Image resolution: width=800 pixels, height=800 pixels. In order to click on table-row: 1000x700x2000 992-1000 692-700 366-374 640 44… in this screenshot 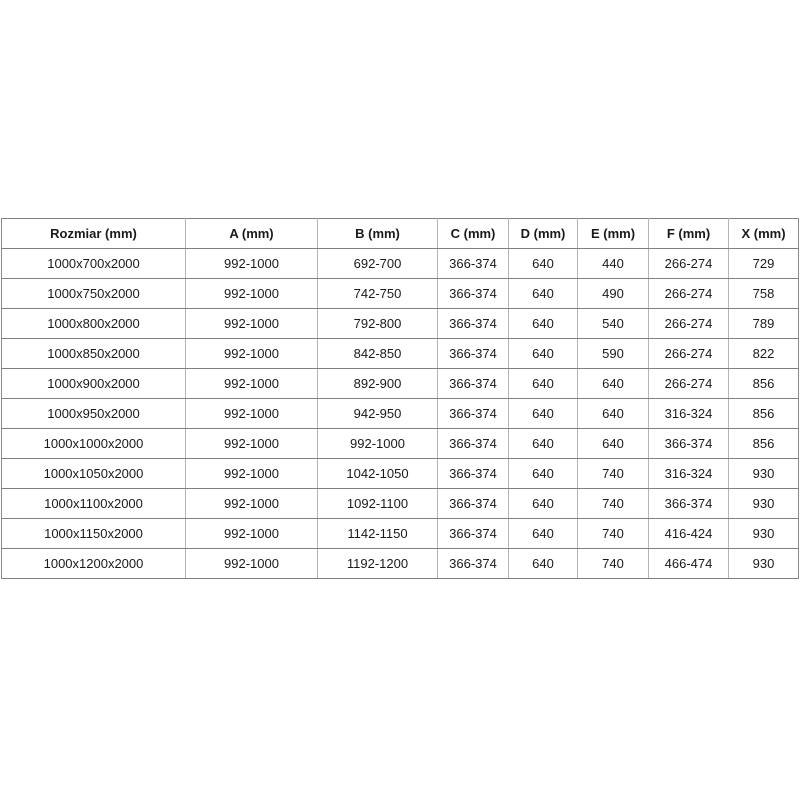, I will do `click(400, 263)`.